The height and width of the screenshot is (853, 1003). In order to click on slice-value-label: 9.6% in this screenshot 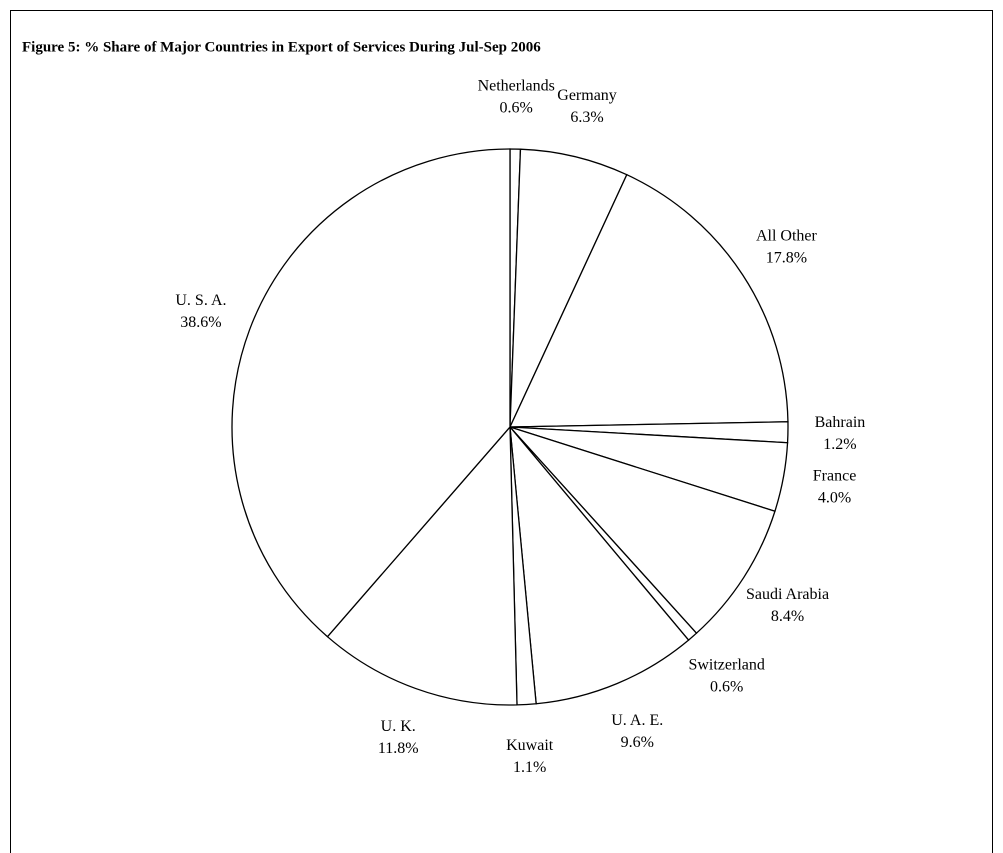, I will do `click(637, 742)`.